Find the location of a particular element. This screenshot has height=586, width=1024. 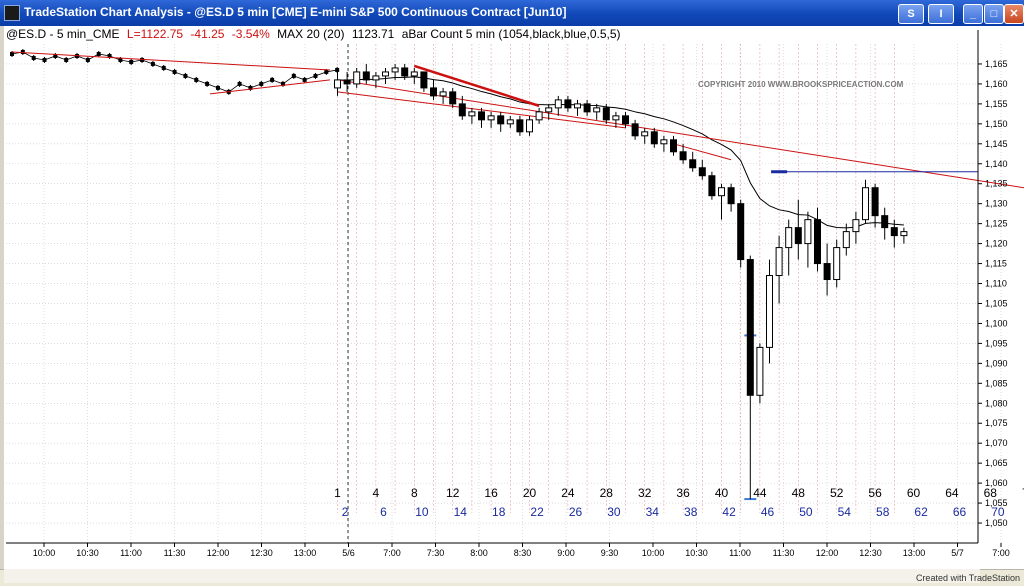

max-indicator-value: 1123.71 is located at coordinates (373, 34).